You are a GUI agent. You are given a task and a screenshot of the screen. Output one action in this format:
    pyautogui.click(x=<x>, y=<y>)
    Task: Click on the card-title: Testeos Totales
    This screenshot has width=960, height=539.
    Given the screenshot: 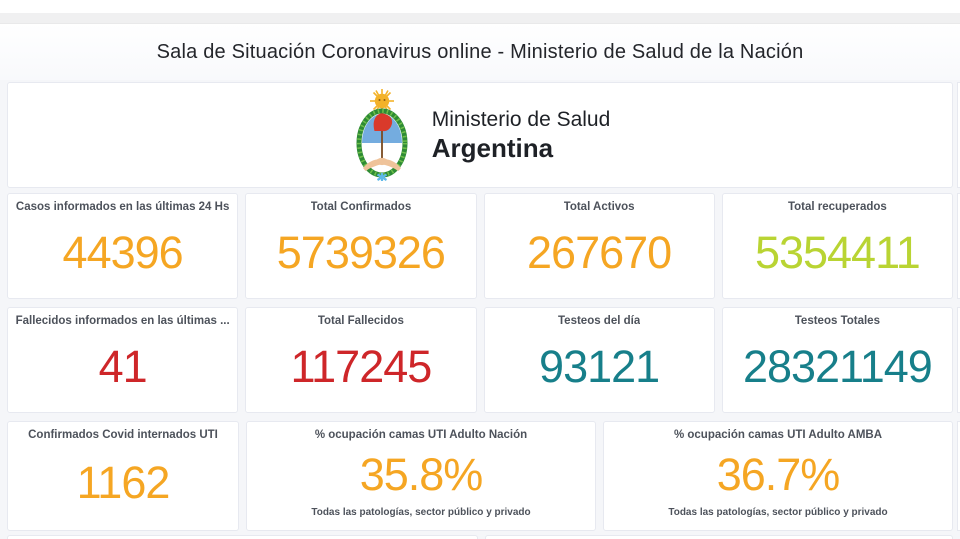 What is the action you would take?
    pyautogui.click(x=837, y=321)
    